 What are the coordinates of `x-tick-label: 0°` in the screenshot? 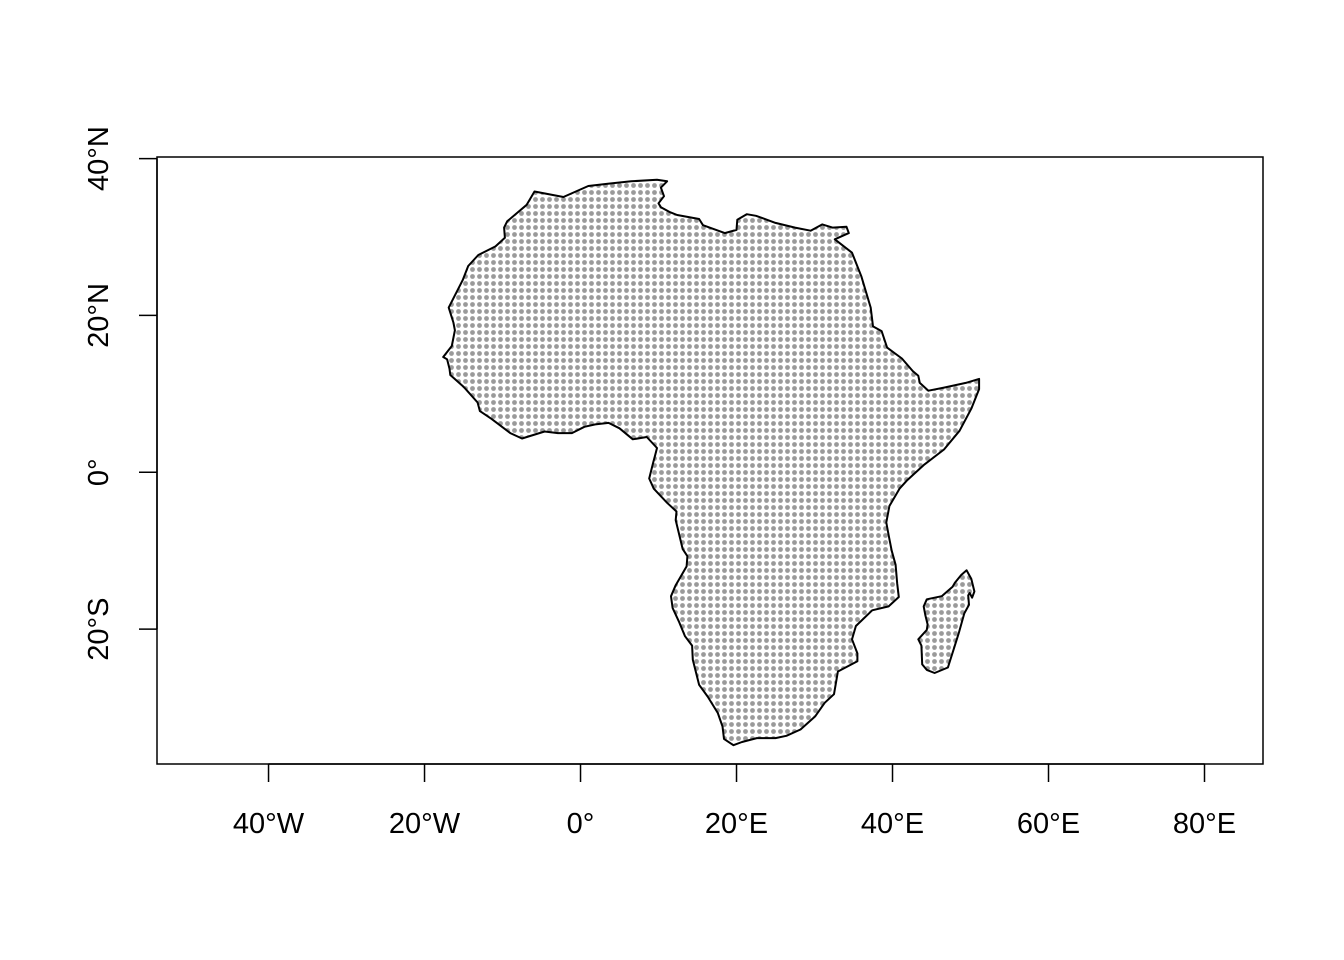 It's located at (581, 824).